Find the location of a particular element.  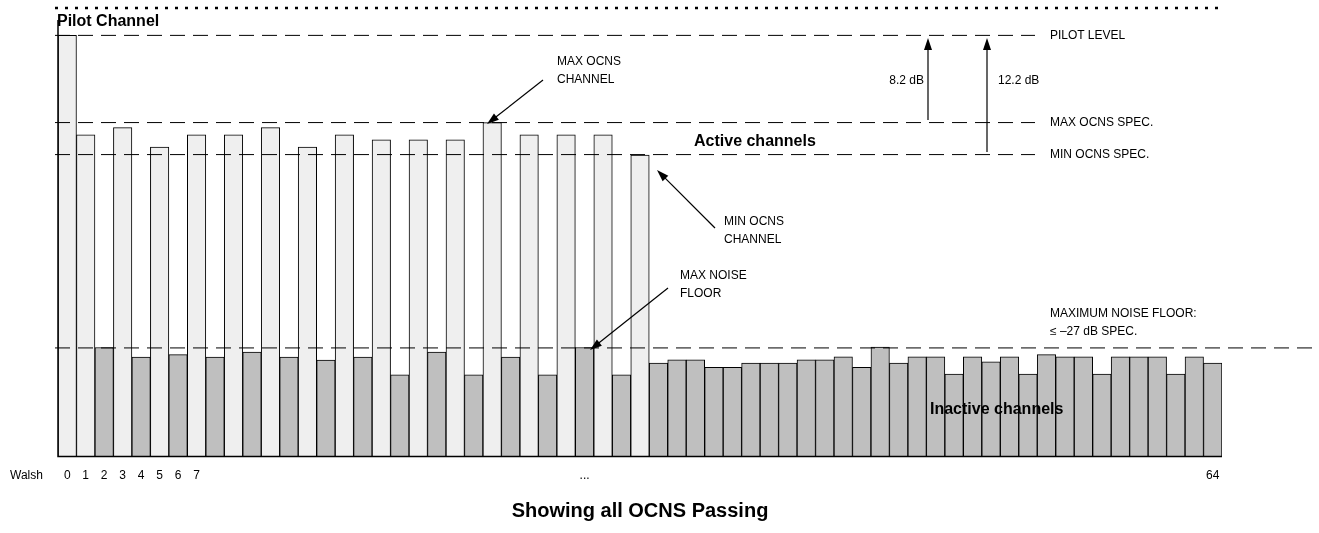

annotation: MAX OCNS CHANNEL is located at coordinates (589, 70).